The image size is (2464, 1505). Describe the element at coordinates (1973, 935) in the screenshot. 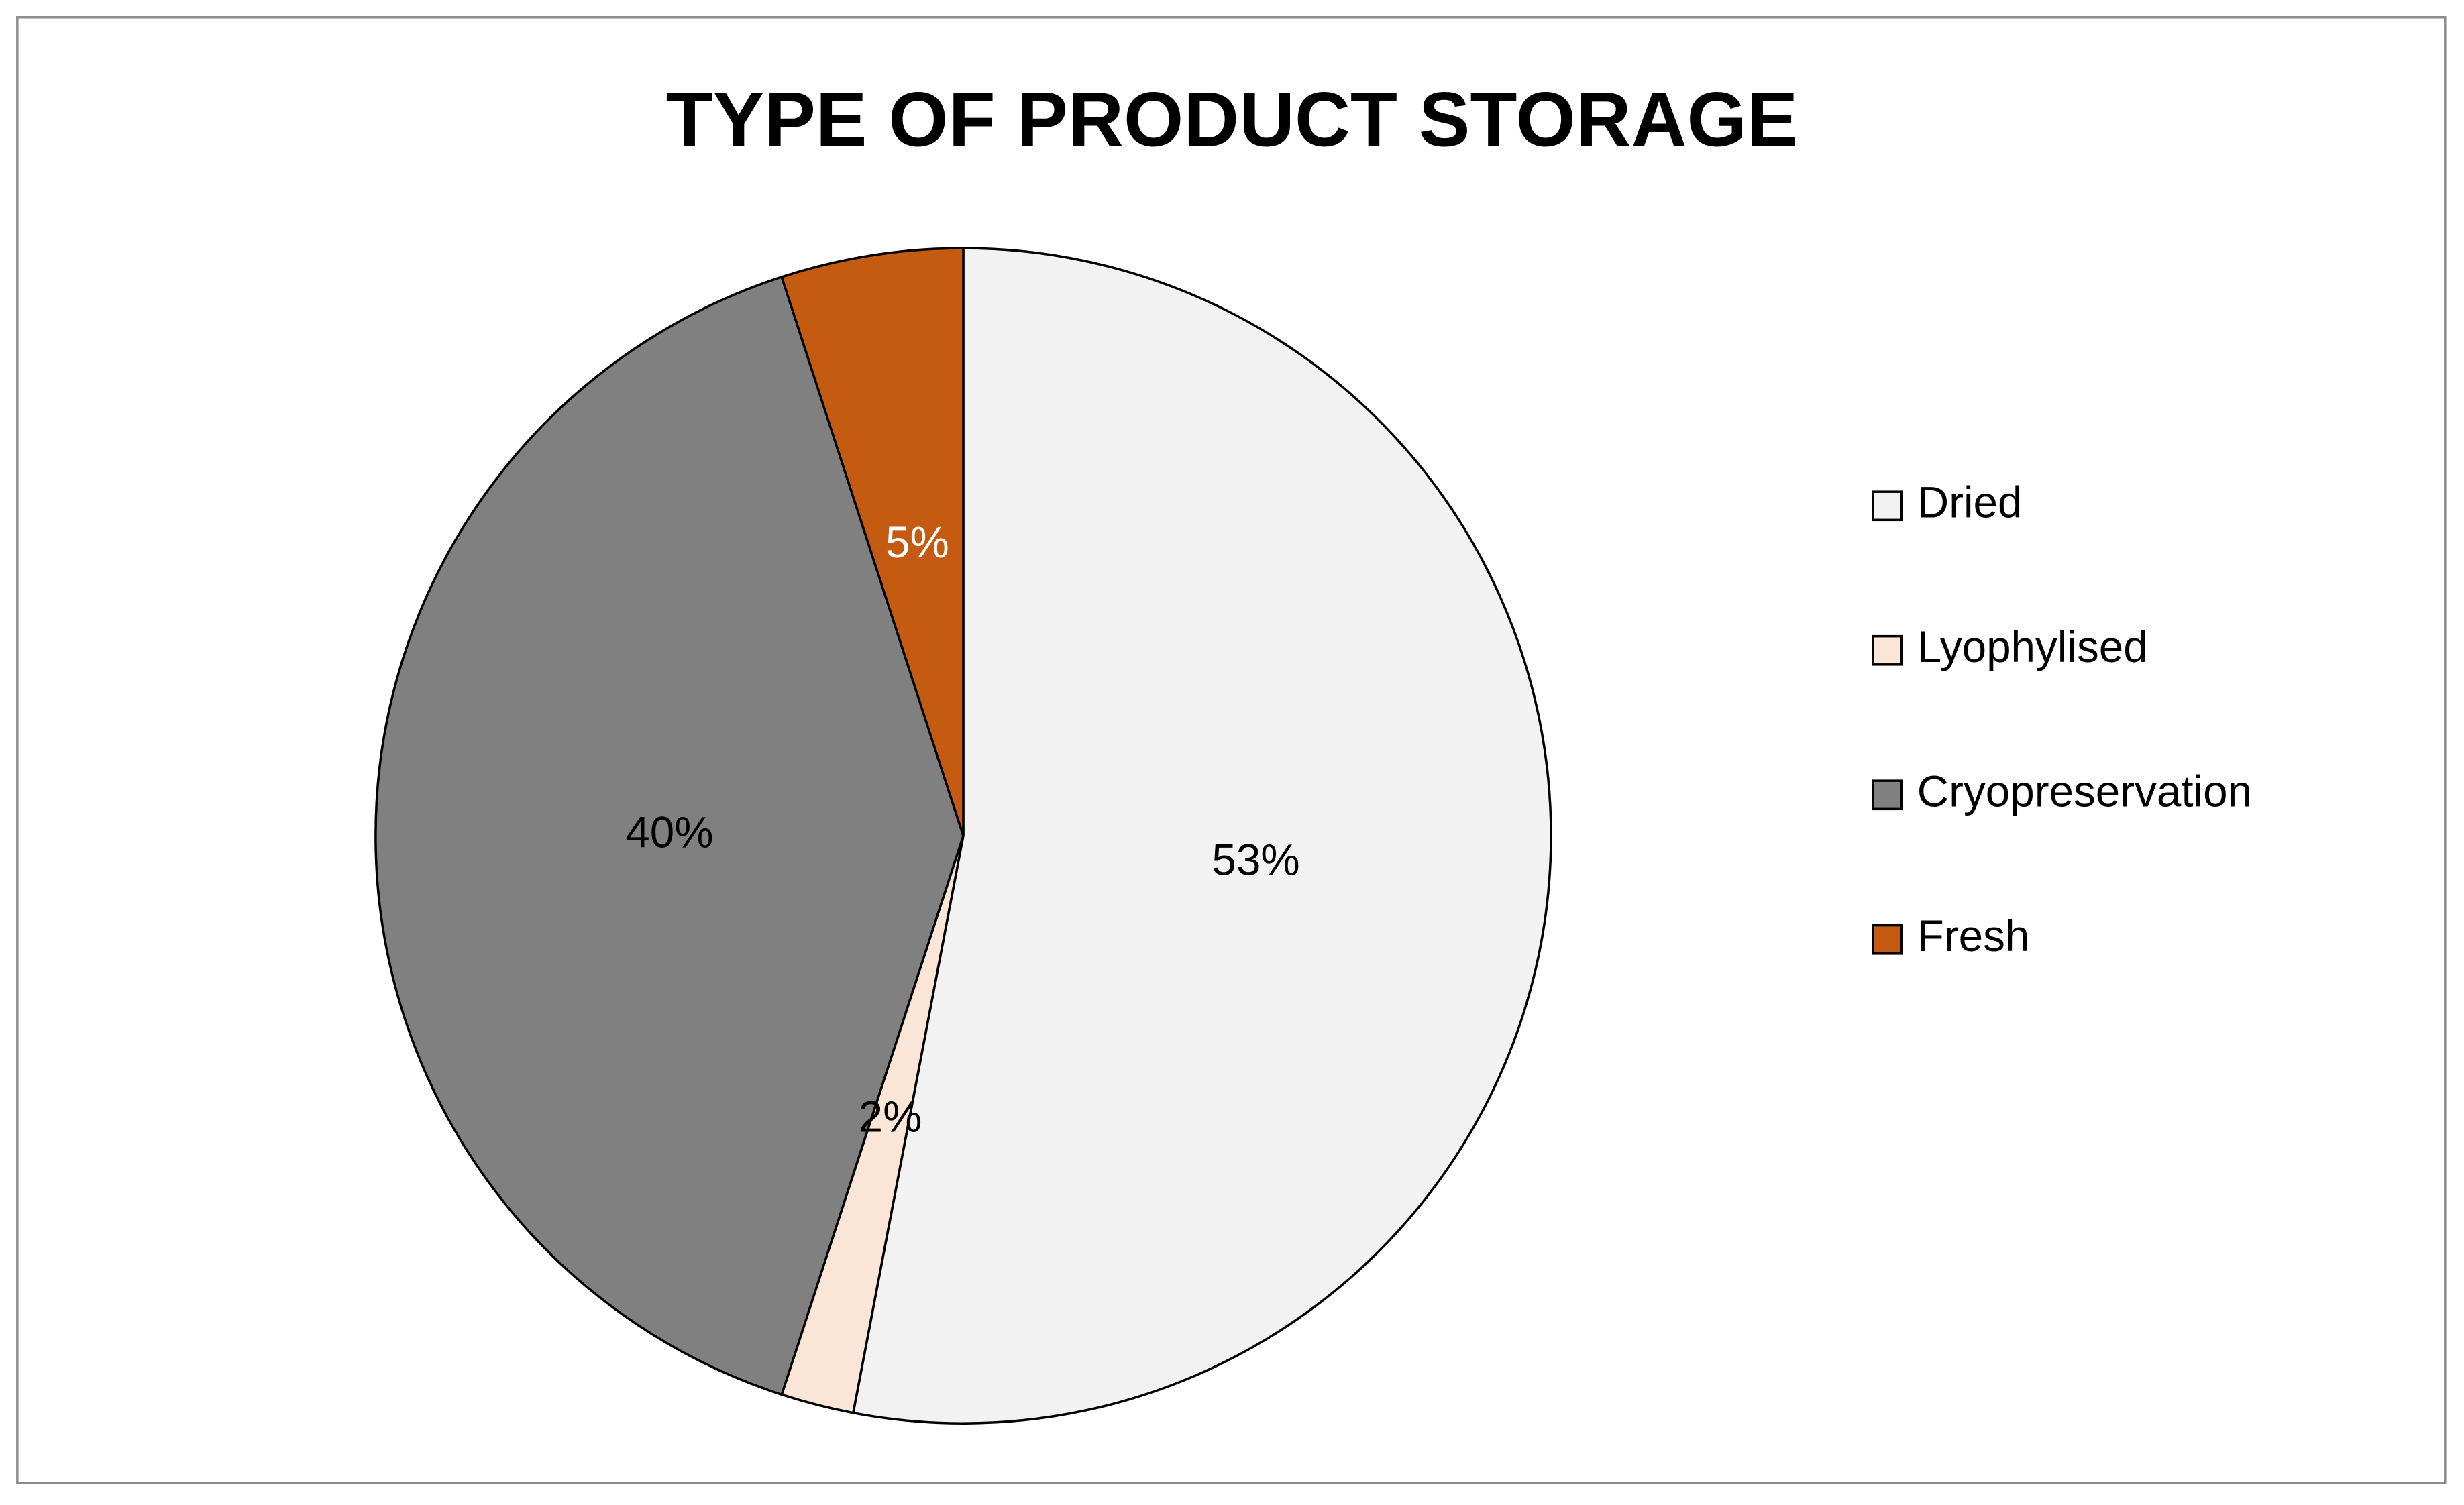

I see `legend-label: Fresh` at that location.